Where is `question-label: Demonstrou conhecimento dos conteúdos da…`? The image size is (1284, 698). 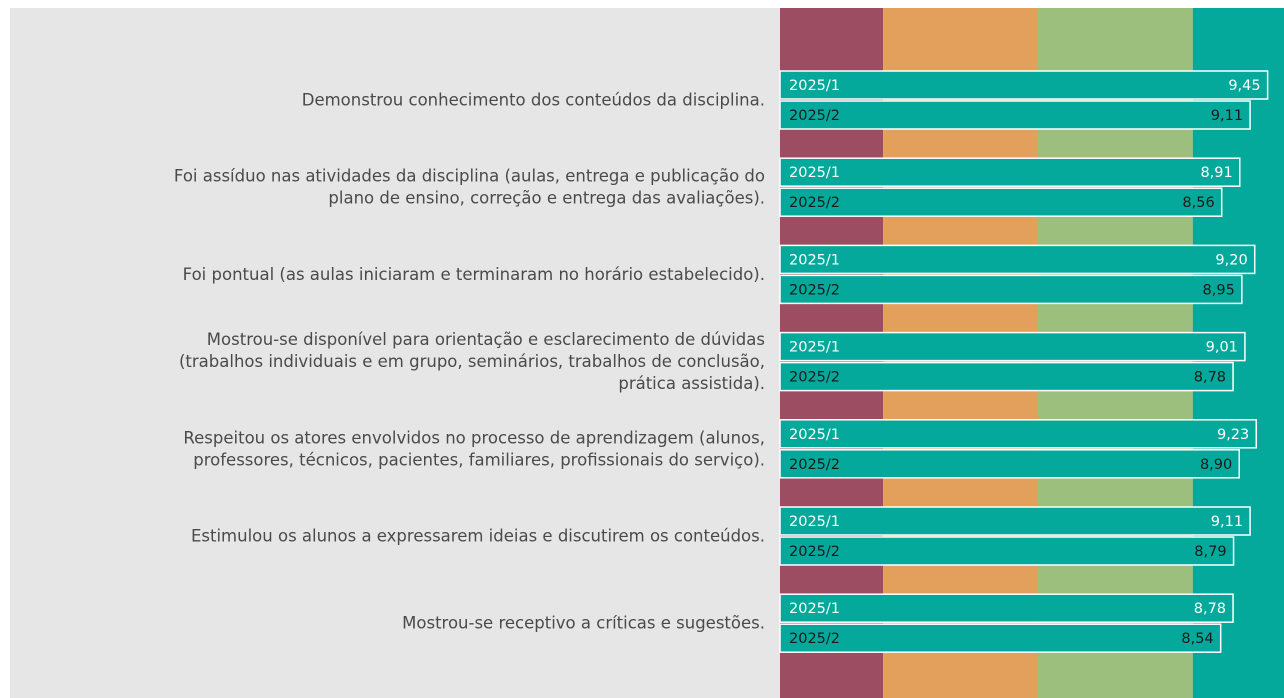
question-label: Demonstrou conhecimento dos conteúdos da… is located at coordinates (533, 100).